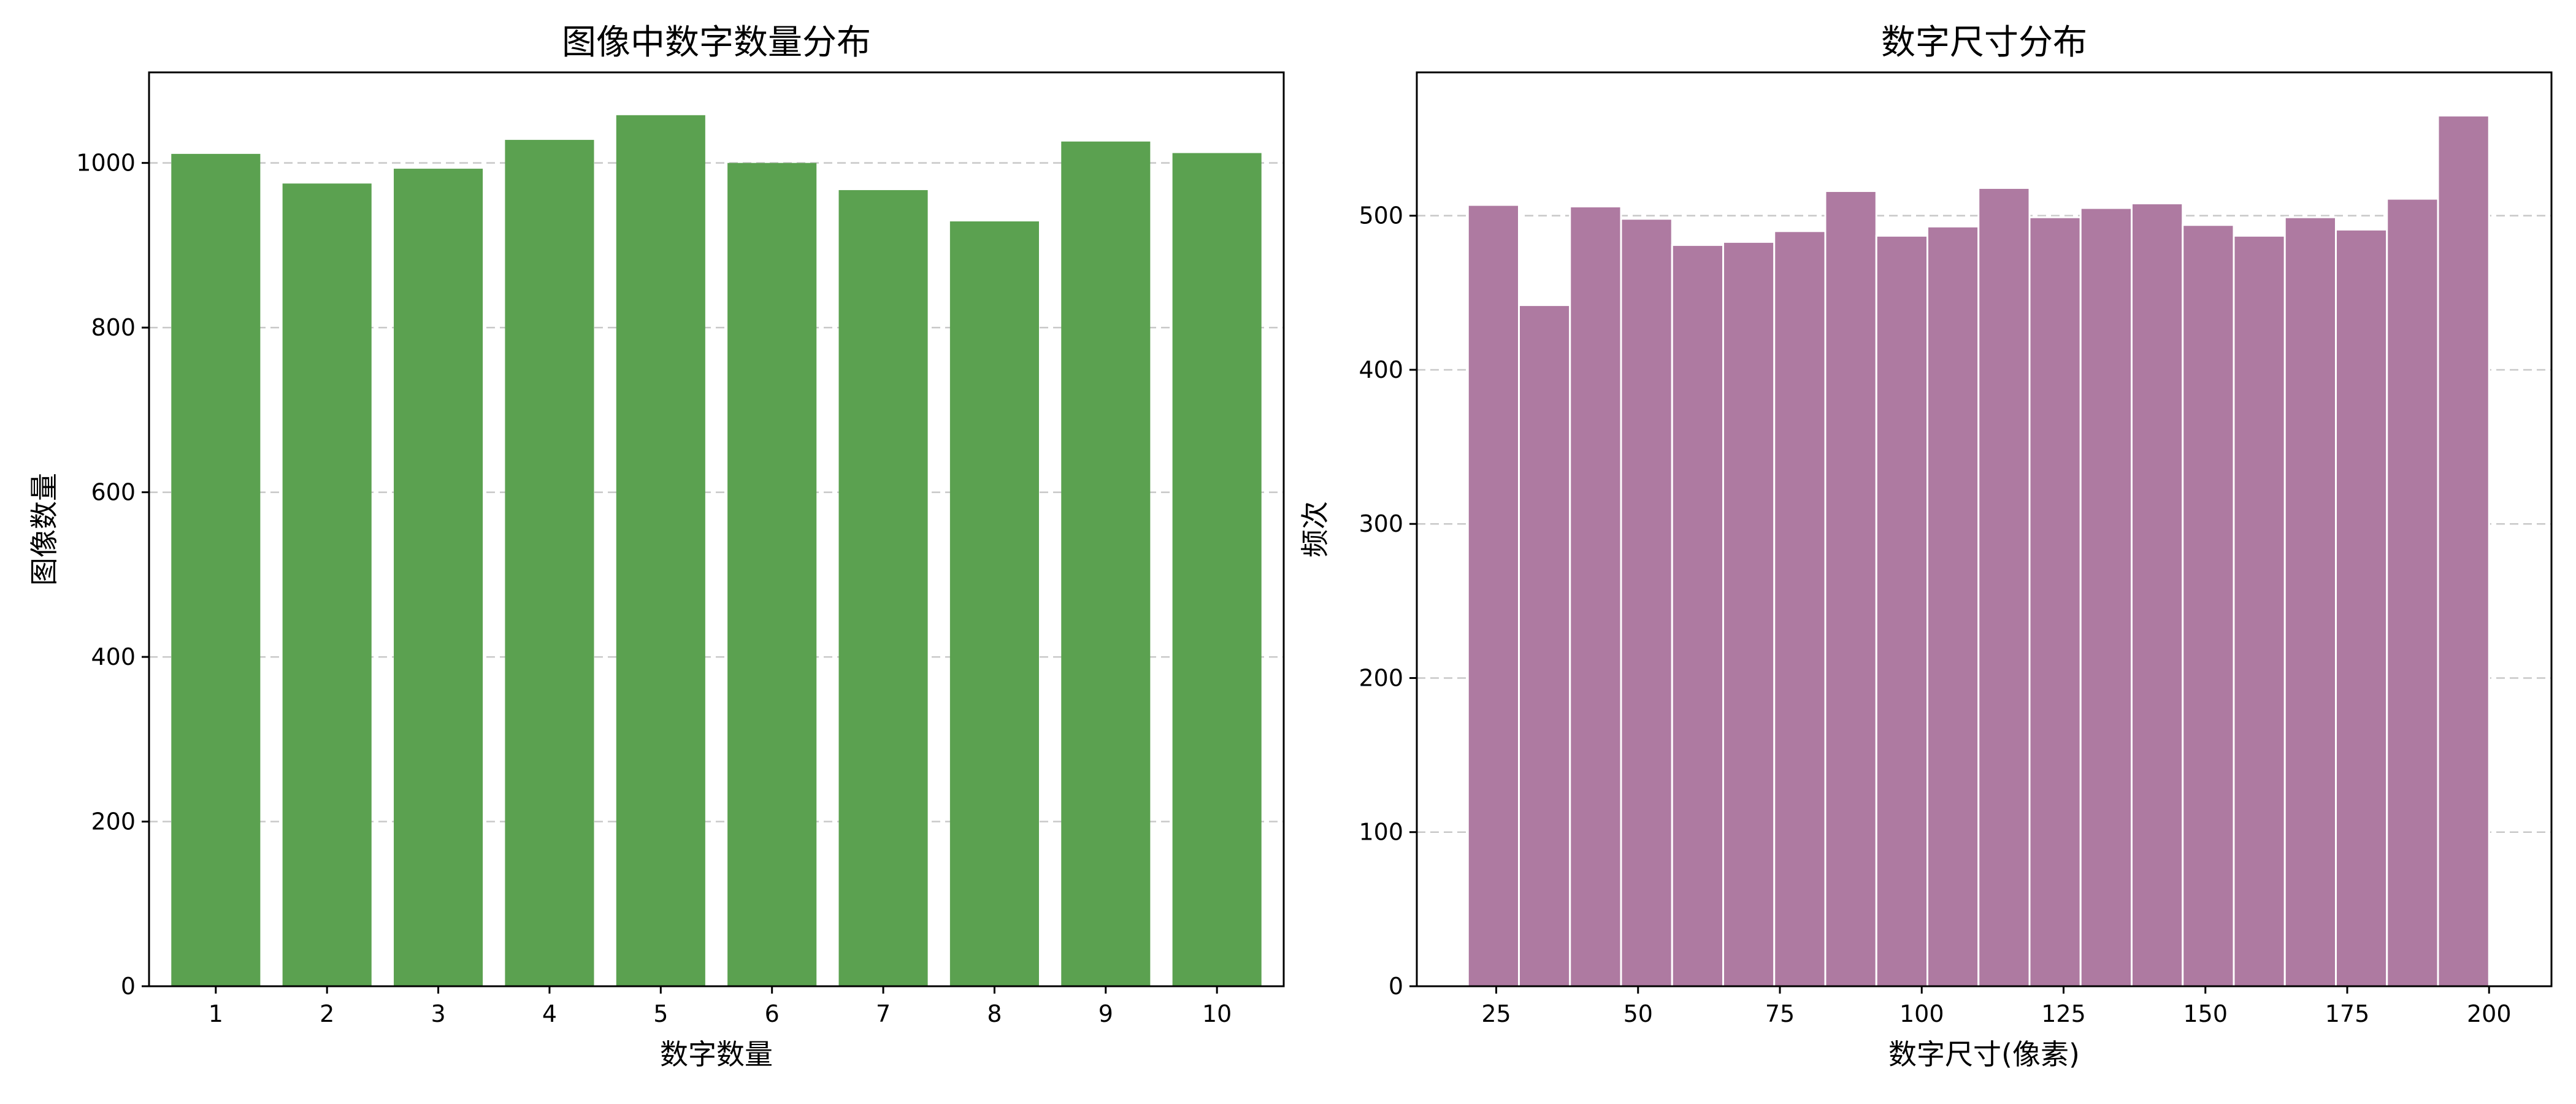 The height and width of the screenshot is (1104, 2576). I want to click on x-tick-label: 1, so click(216, 1013).